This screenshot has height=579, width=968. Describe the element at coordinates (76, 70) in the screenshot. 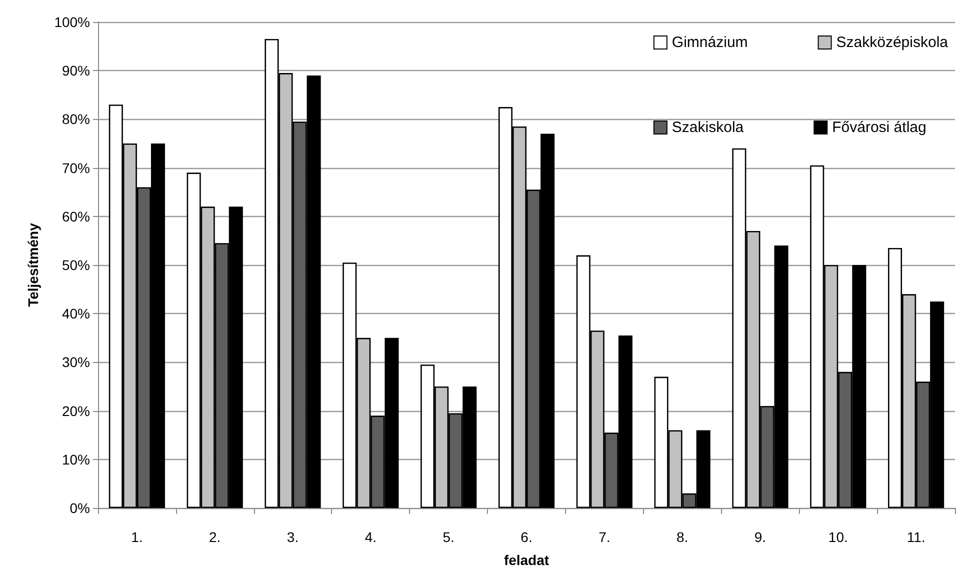

I see `y-tick-label: 90%` at that location.